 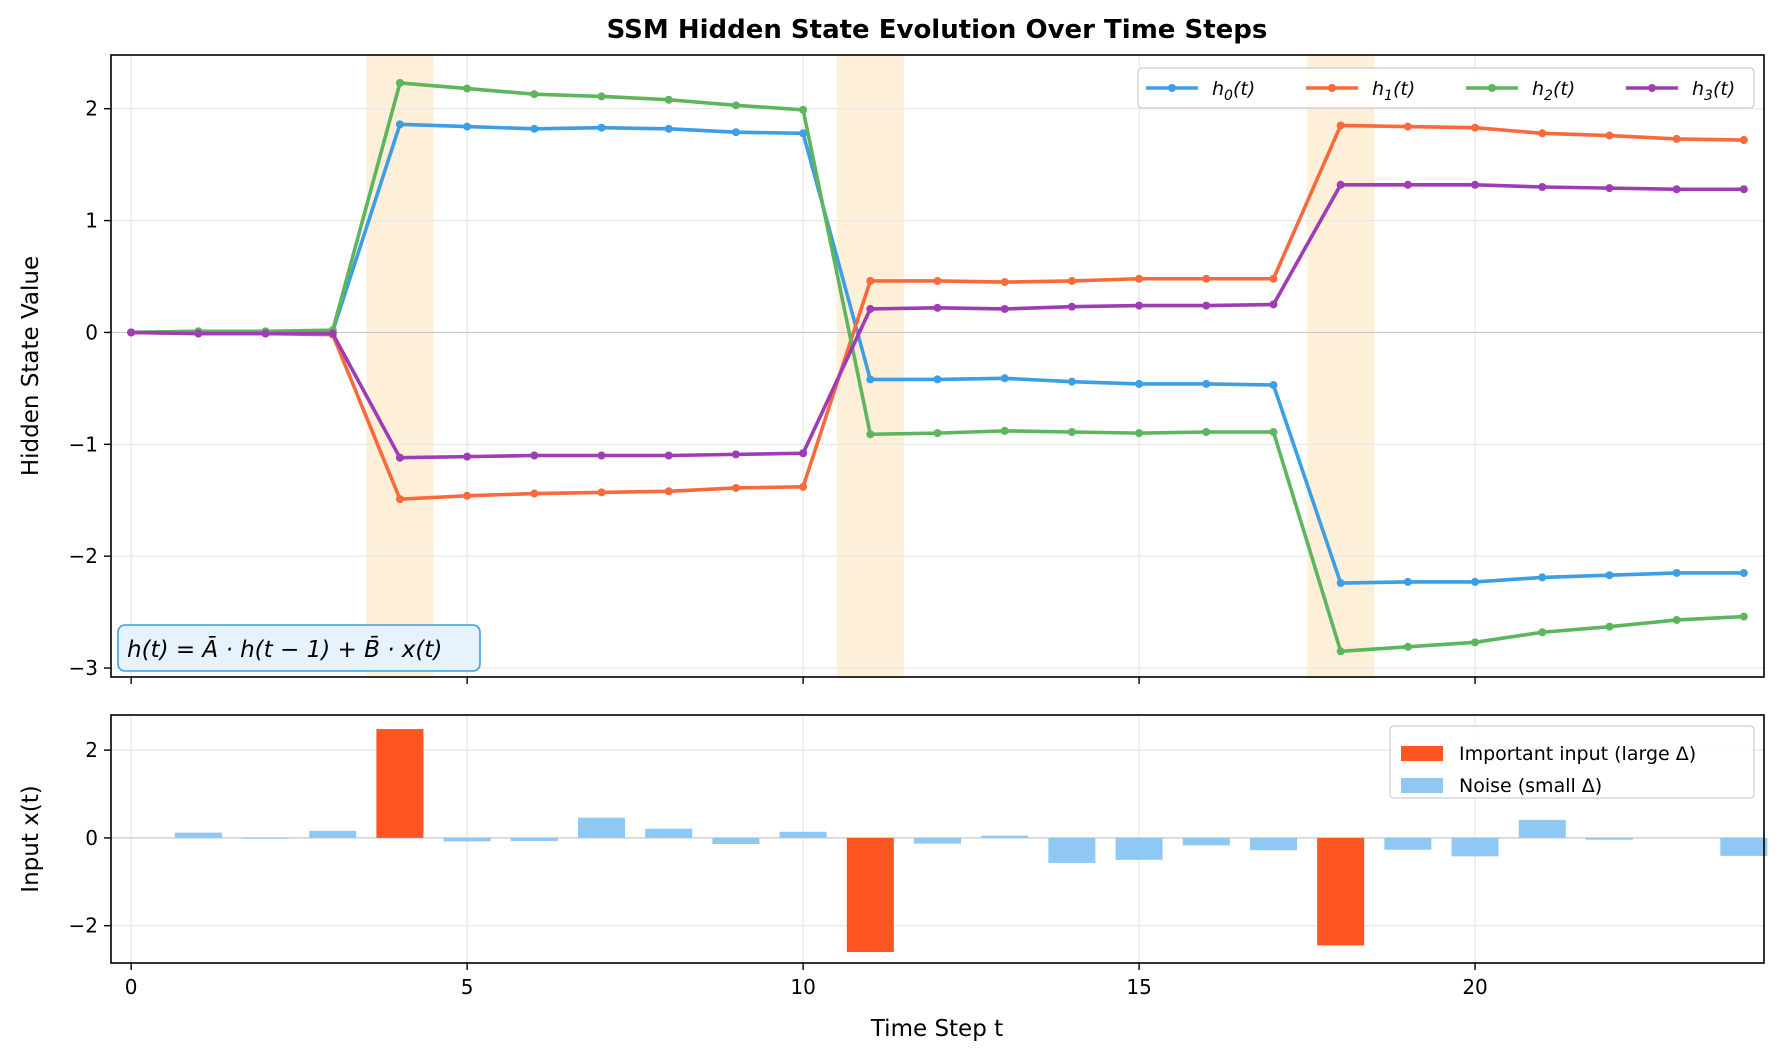 I want to click on legend-box, so click(x=1572, y=762).